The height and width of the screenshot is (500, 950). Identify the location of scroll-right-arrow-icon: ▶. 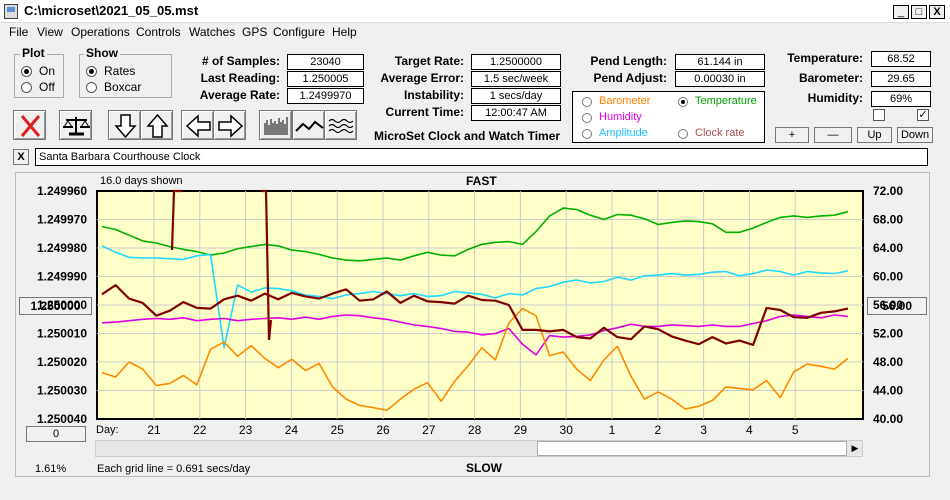
(855, 448).